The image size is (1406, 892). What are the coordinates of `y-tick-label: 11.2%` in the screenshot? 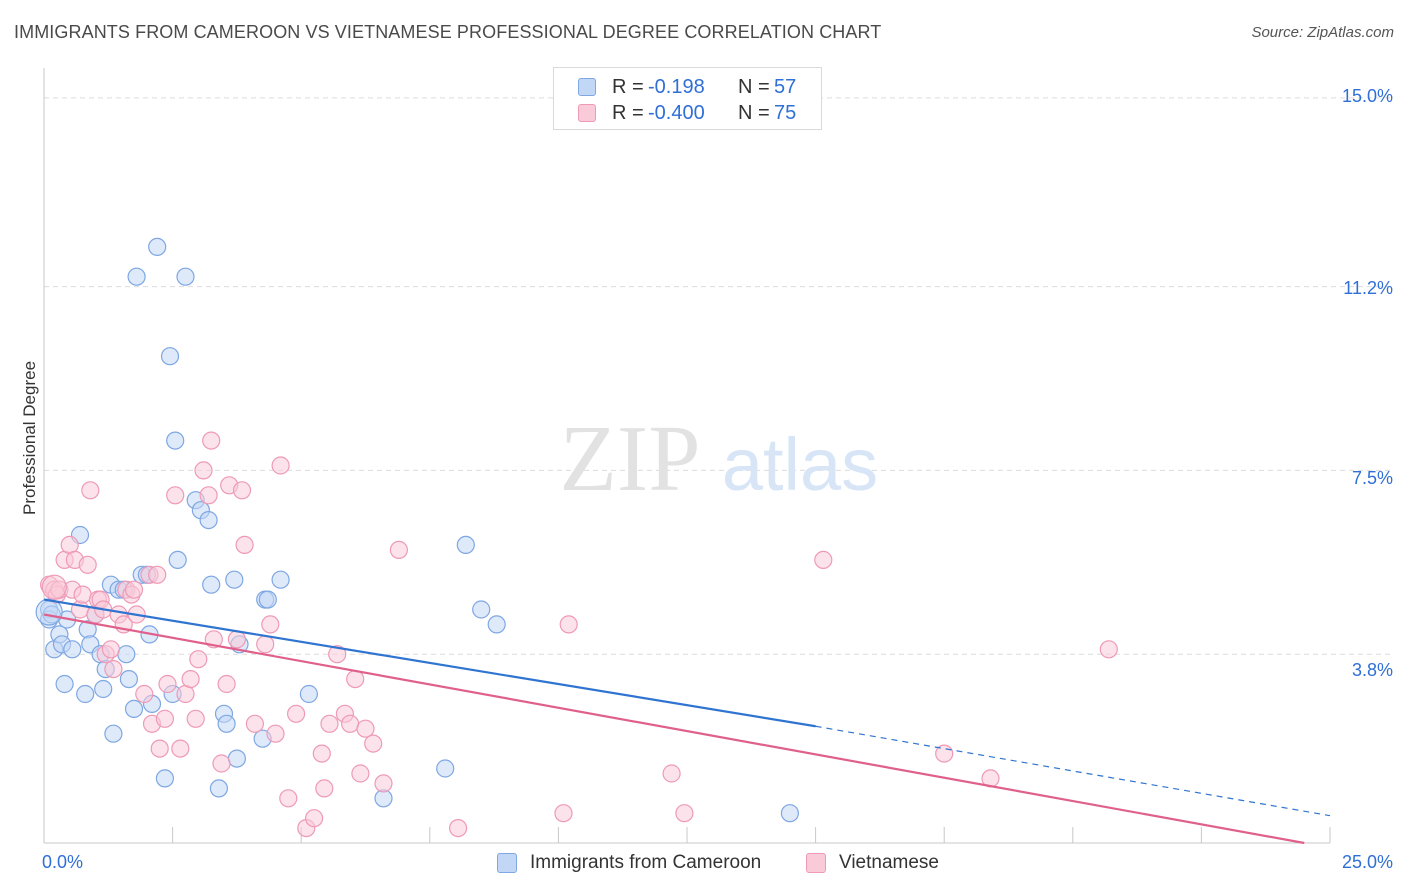 It's located at (1368, 288).